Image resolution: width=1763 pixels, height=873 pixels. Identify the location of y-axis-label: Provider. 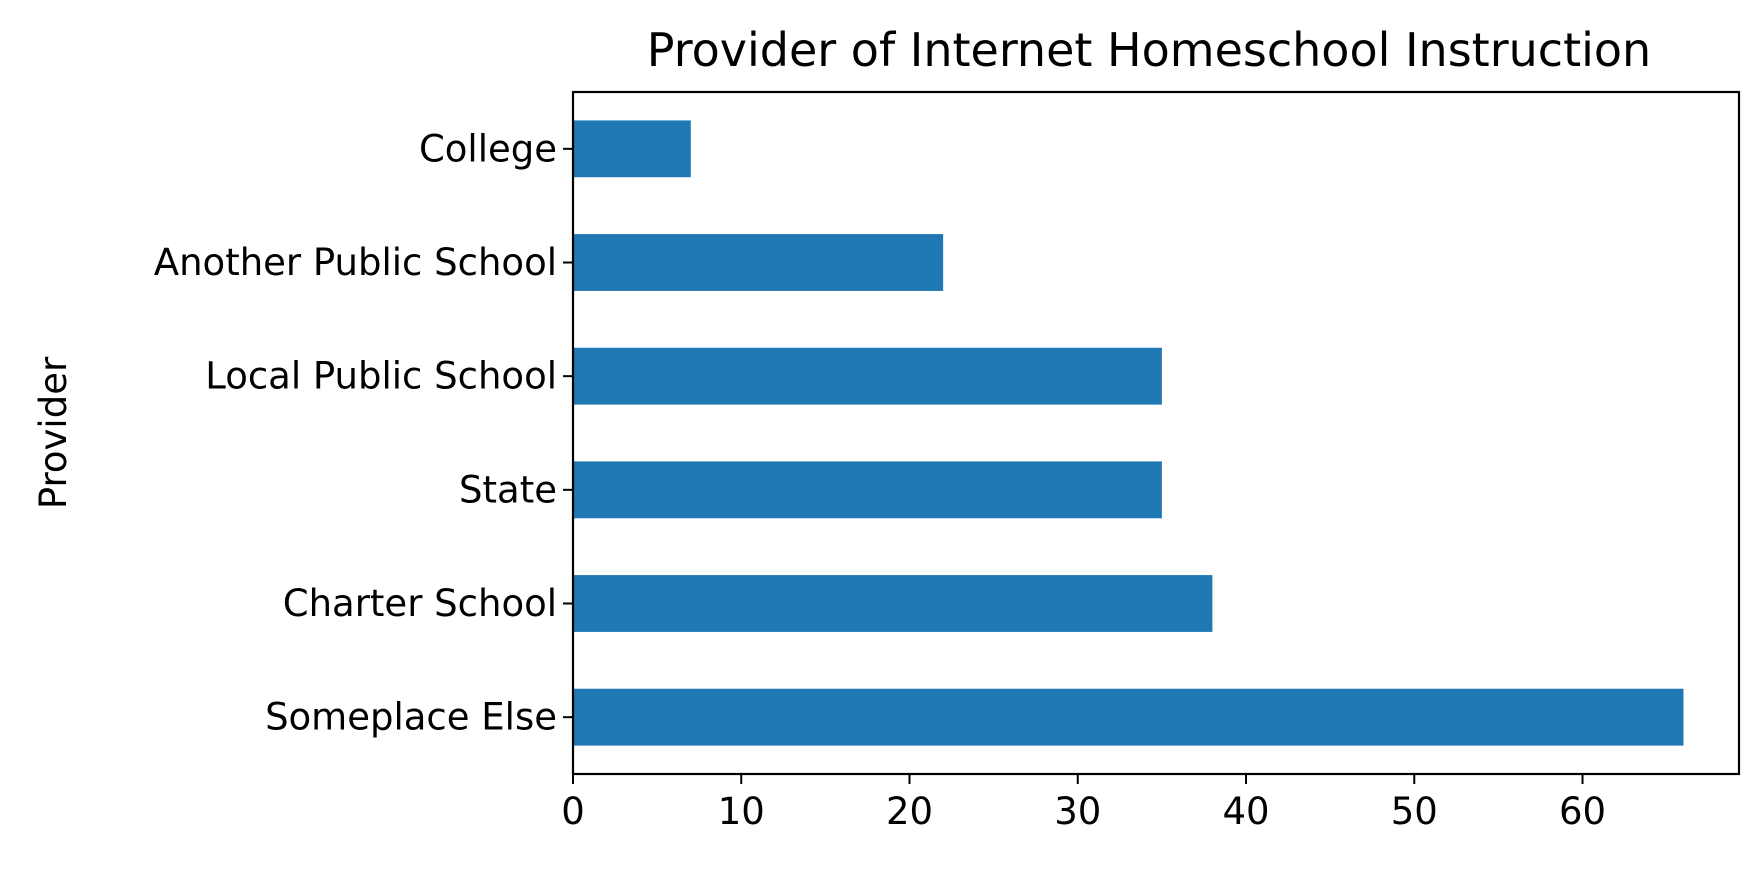
(53, 432).